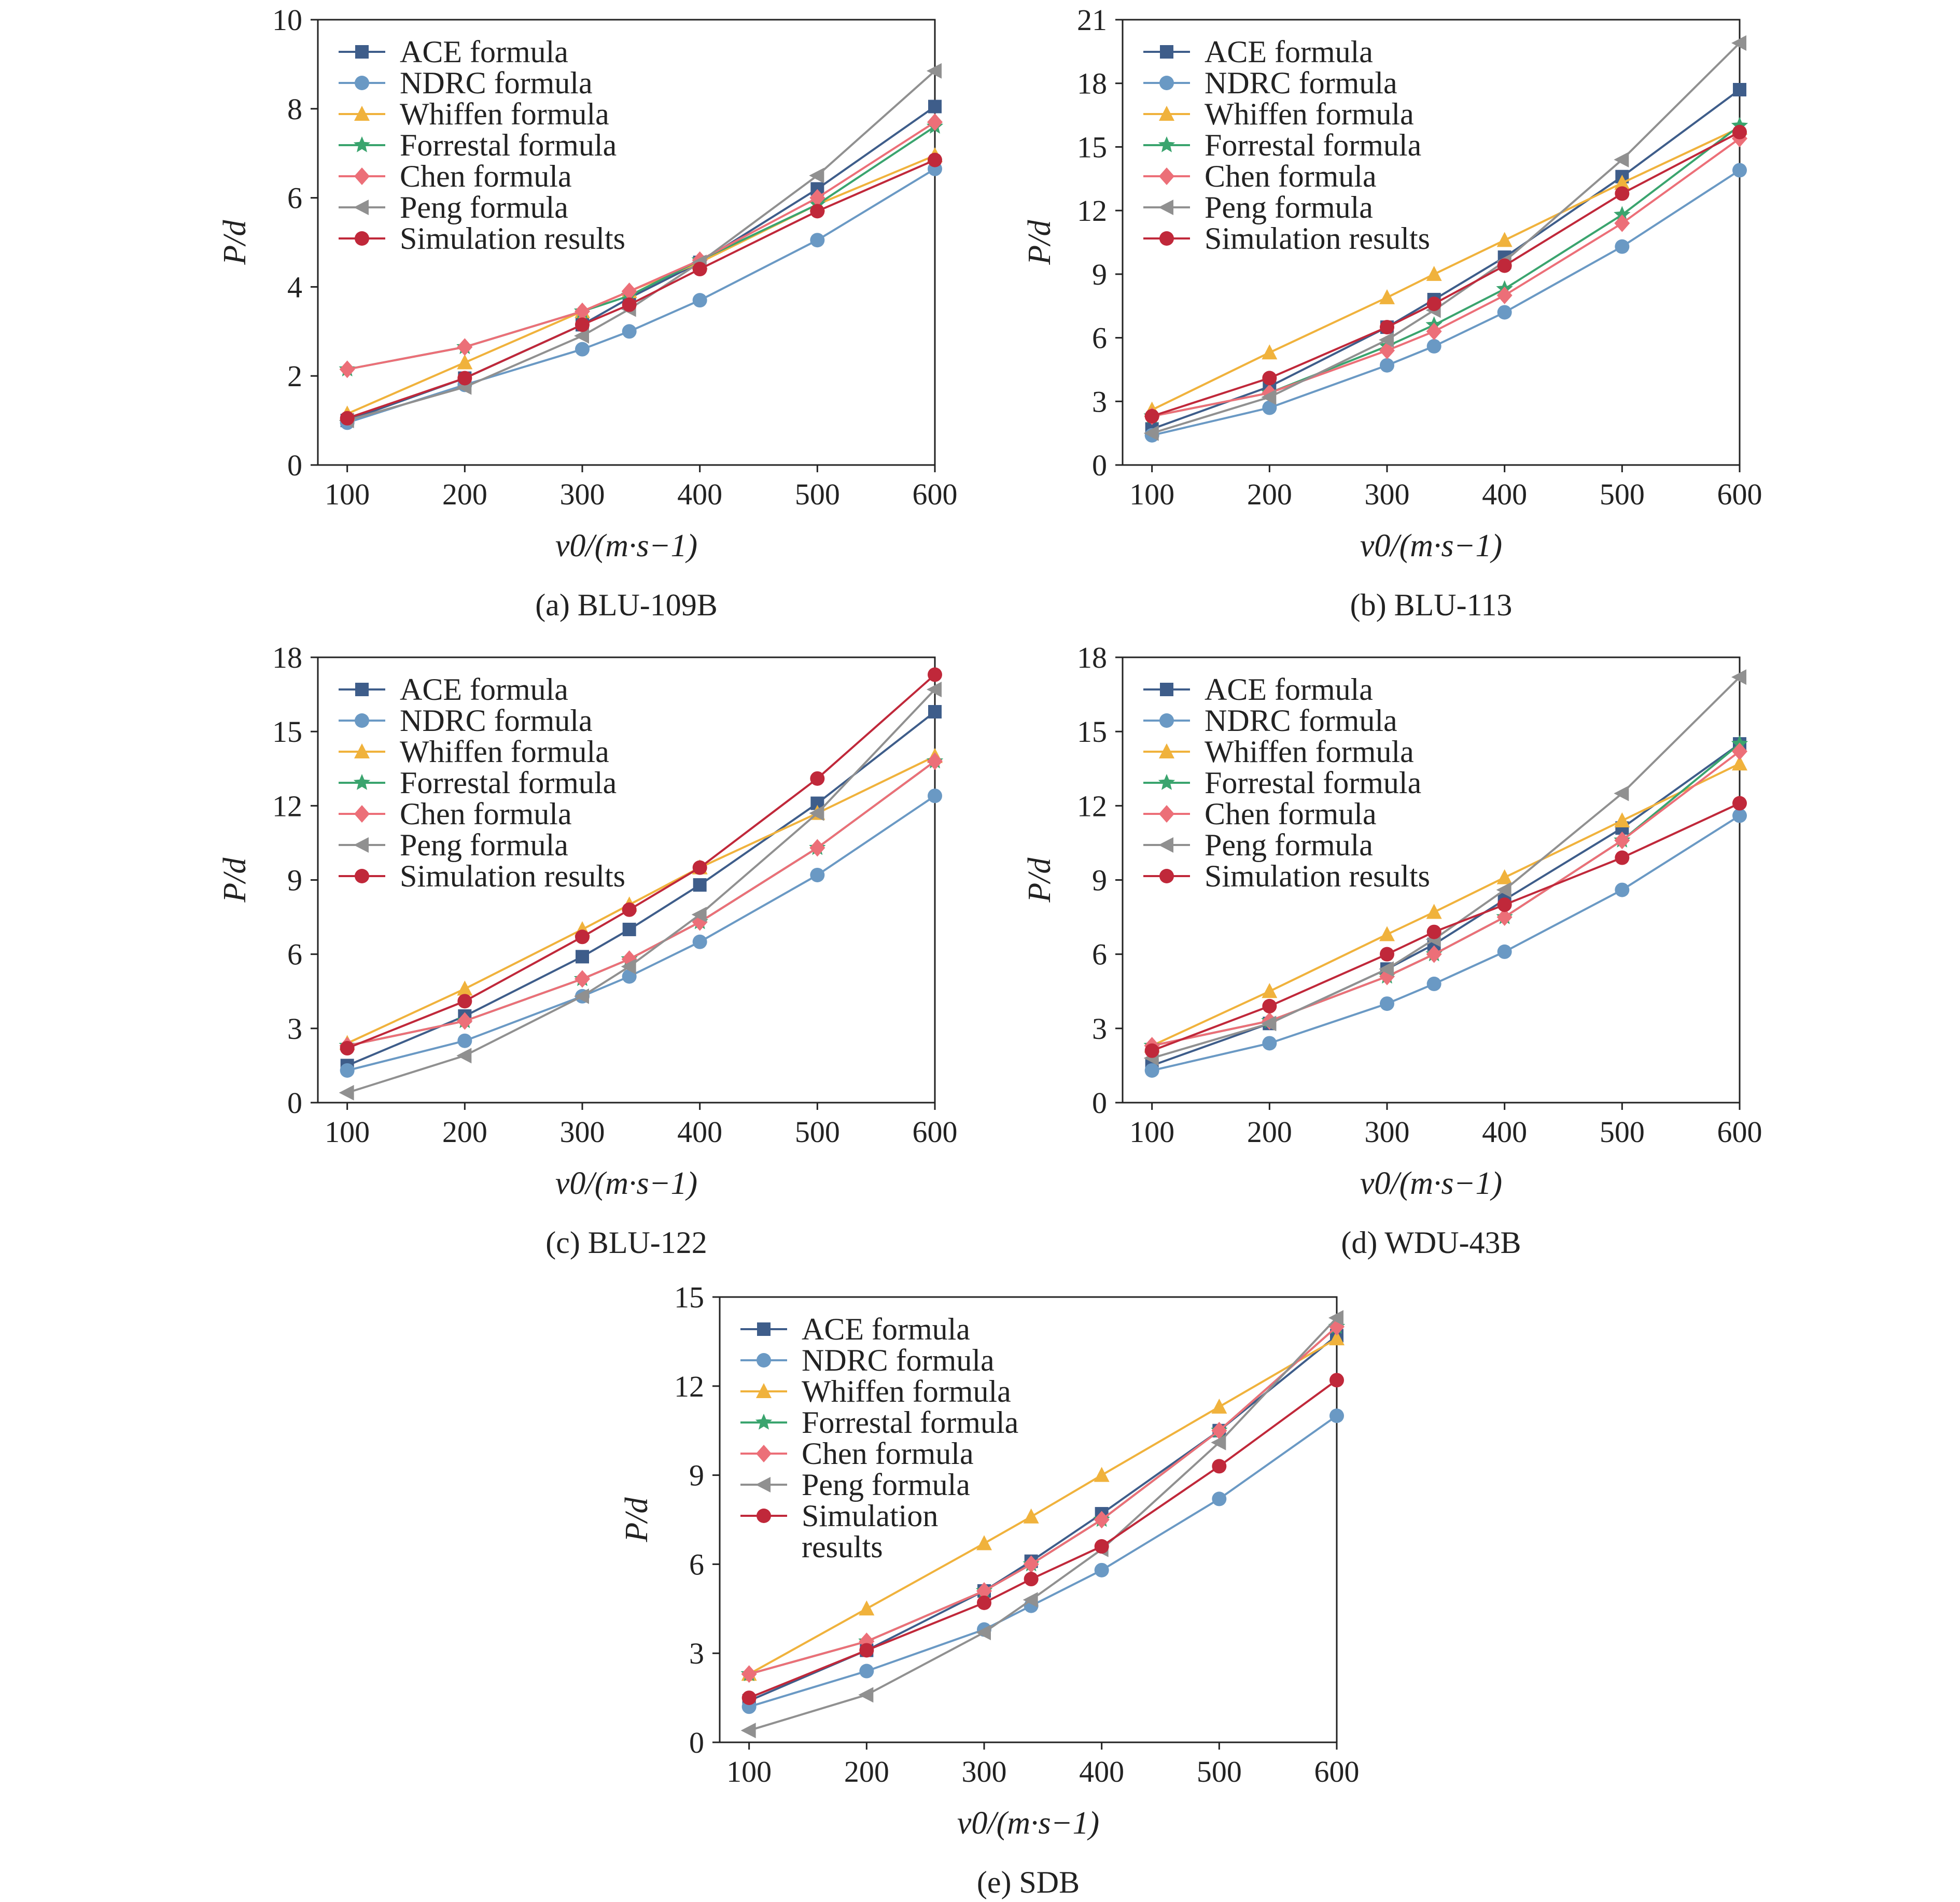 The height and width of the screenshot is (1902, 1960). Describe the element at coordinates (294, 287) in the screenshot. I see `y-tick-label: 4` at that location.